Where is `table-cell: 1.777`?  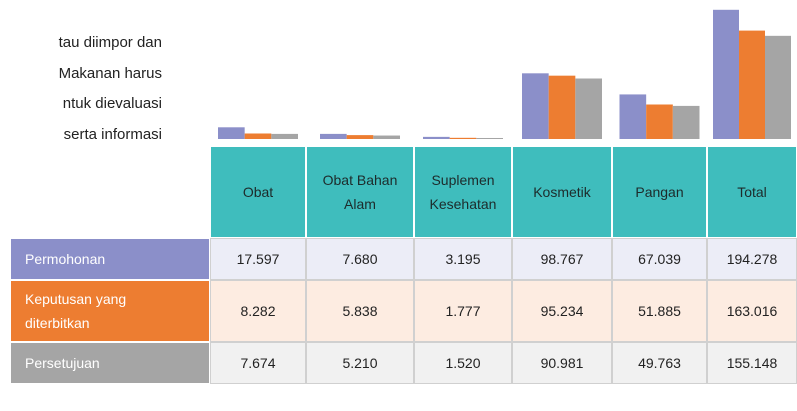
table-cell: 1.777 is located at coordinates (463, 311).